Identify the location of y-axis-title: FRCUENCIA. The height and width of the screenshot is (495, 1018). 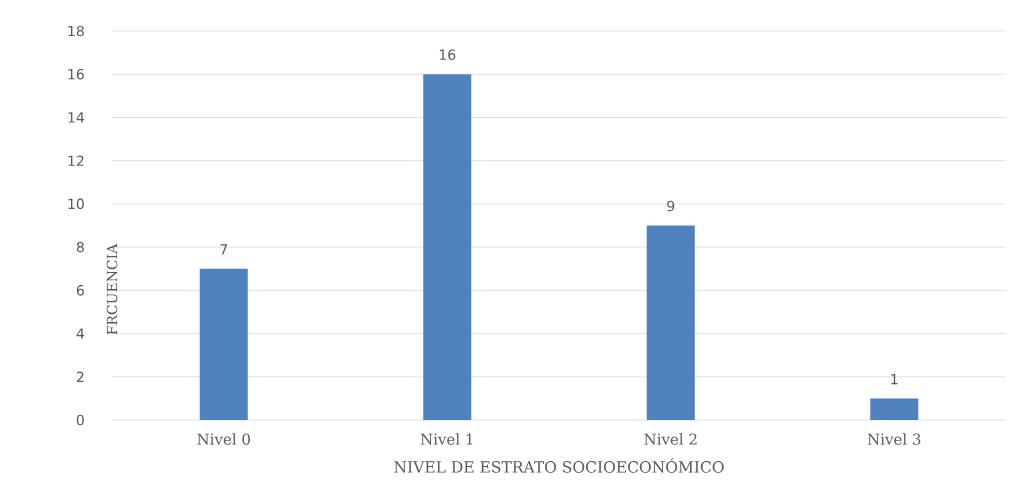
(112, 289).